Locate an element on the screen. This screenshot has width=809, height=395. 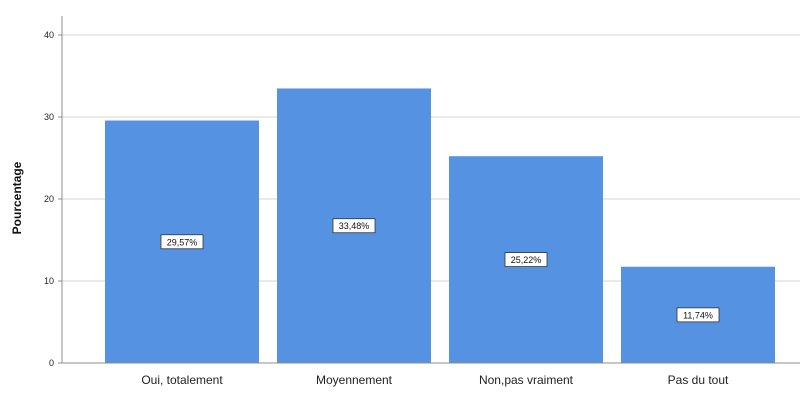
y-tick-label-0: 0 is located at coordinates (51, 363).